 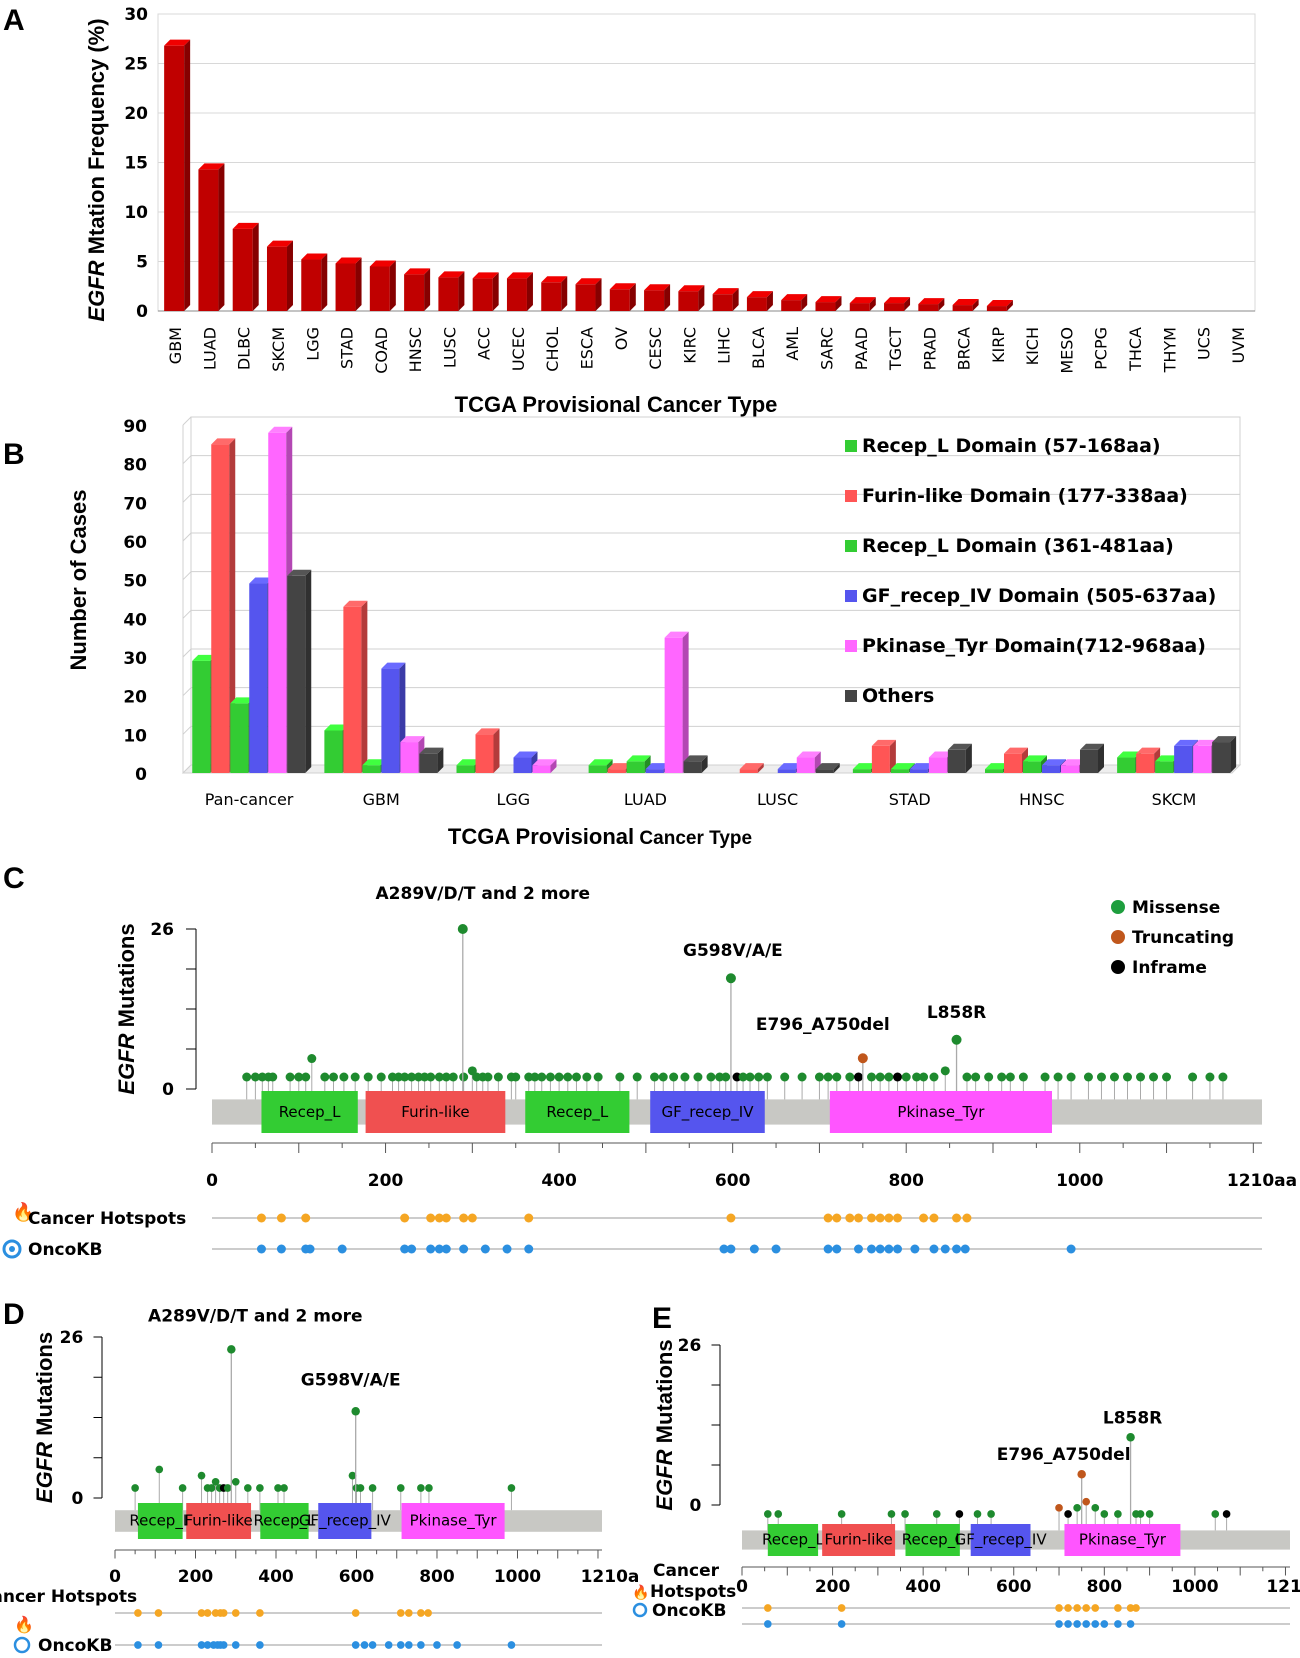 I want to click on peak-annotation: G598V/A/E, so click(x=351, y=1380).